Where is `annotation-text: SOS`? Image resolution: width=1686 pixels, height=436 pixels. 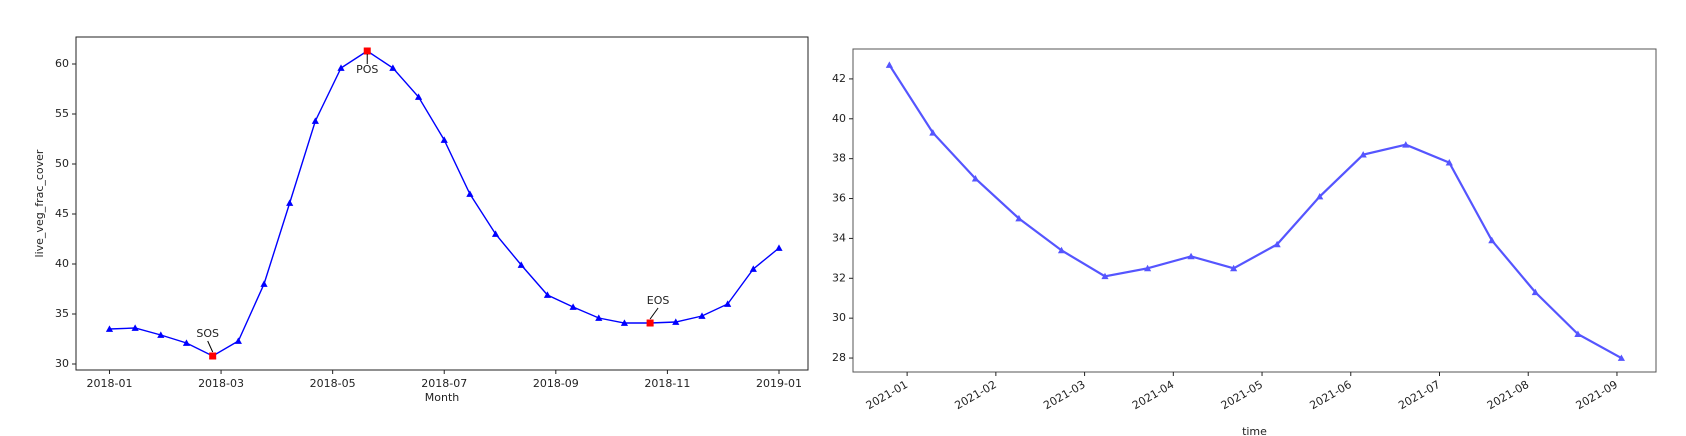
annotation-text: SOS is located at coordinates (207, 333).